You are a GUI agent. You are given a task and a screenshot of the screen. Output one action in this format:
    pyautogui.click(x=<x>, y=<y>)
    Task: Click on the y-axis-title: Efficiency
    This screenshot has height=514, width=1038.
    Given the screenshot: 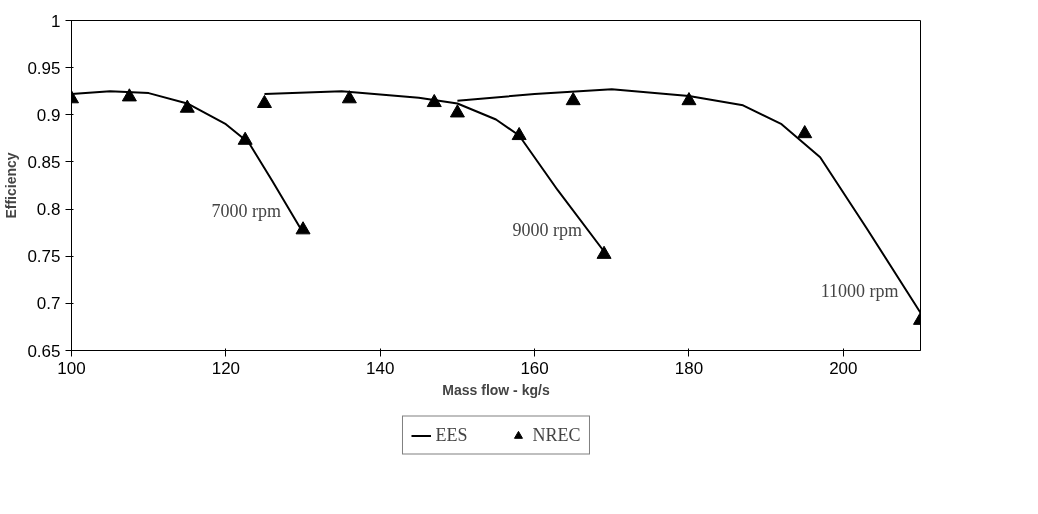 What is the action you would take?
    pyautogui.click(x=11, y=185)
    